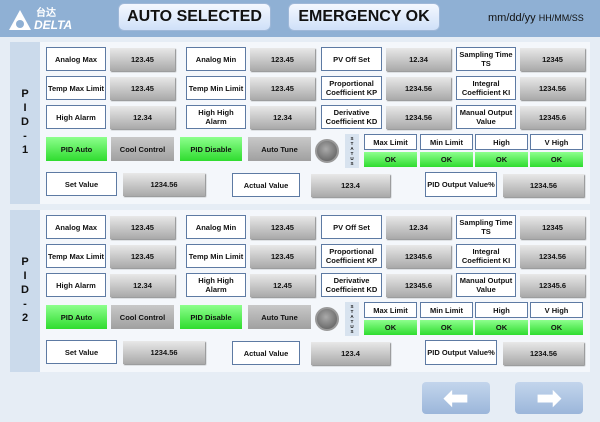  What do you see at coordinates (418, 285) in the screenshot?
I see `value-kd: 12345.6` at bounding box center [418, 285].